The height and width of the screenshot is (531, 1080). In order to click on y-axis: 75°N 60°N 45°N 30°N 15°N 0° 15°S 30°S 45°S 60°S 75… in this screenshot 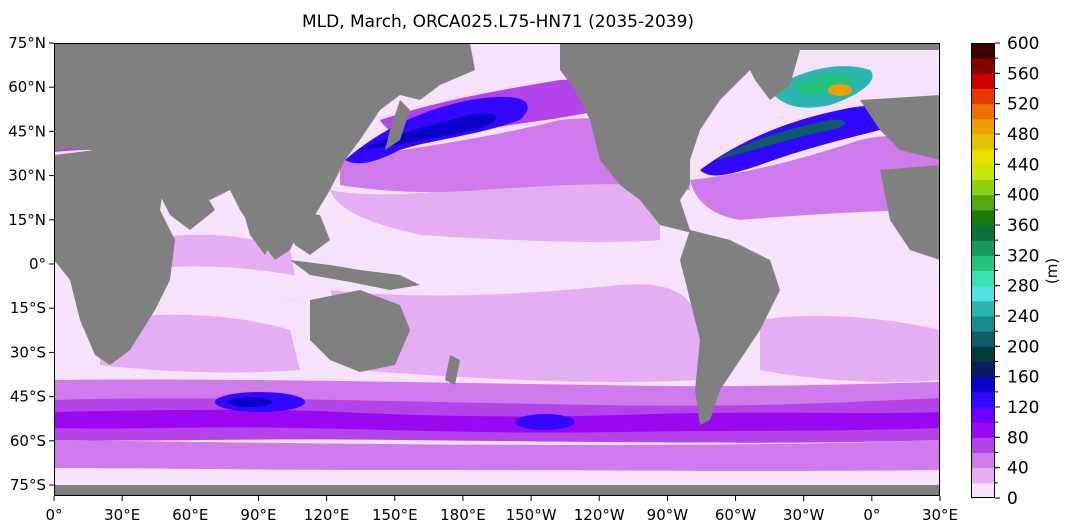, I will do `click(31, 264)`.